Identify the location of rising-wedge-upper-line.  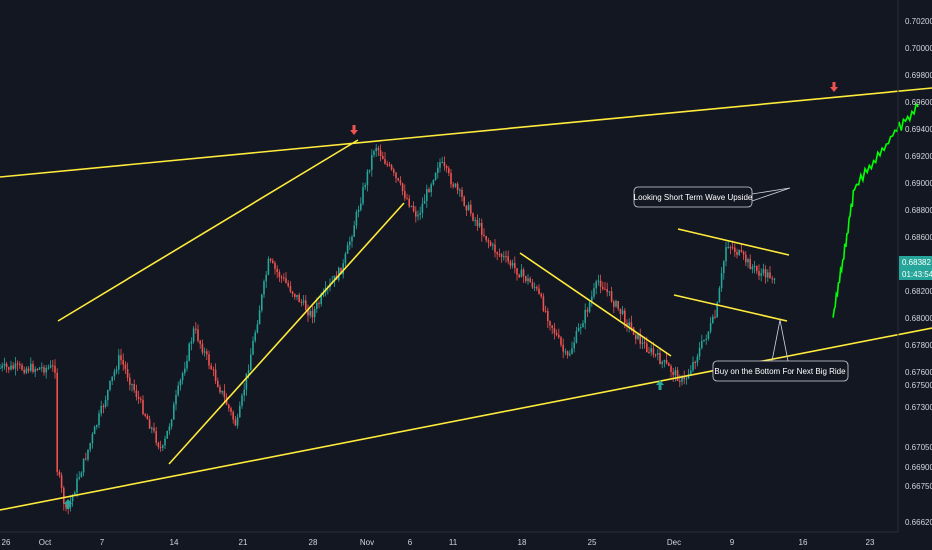
(208, 230).